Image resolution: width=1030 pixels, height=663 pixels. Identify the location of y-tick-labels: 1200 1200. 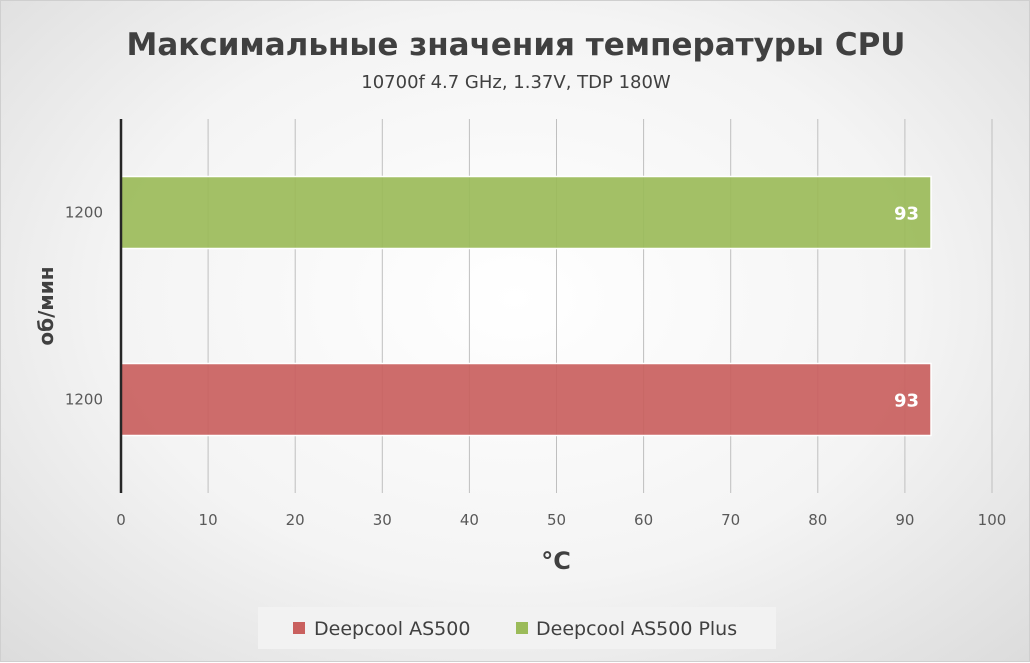
(84, 306).